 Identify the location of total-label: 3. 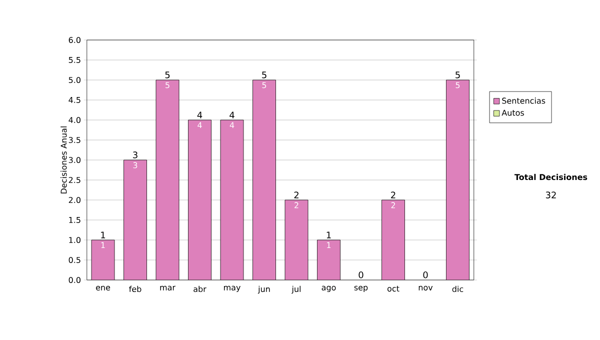
(135, 154).